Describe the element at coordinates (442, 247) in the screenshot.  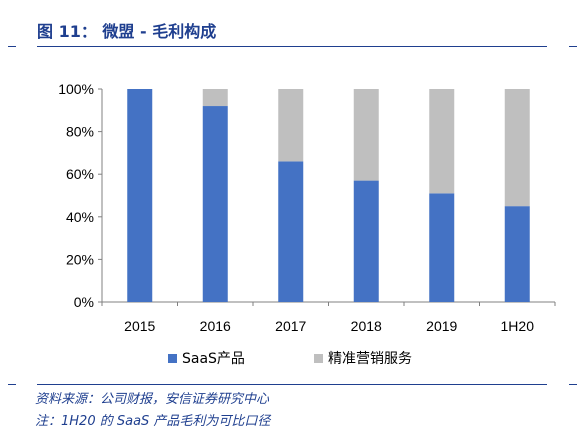
I see `bar-saas-2019` at that location.